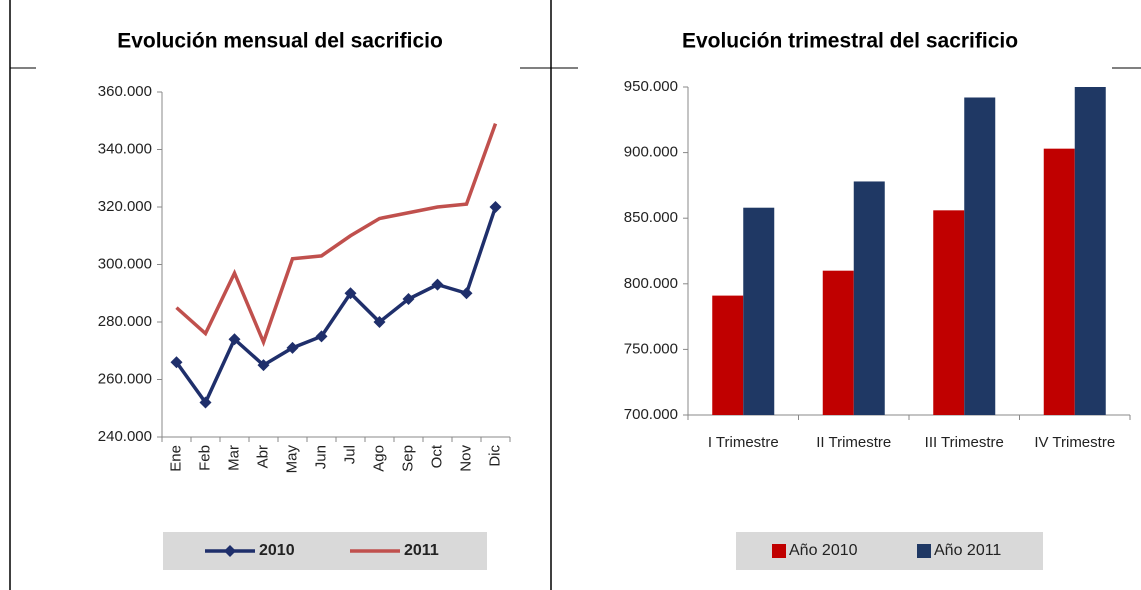 This screenshot has height=590, width=1141. I want to click on x-tick-label: May, so click(291, 459).